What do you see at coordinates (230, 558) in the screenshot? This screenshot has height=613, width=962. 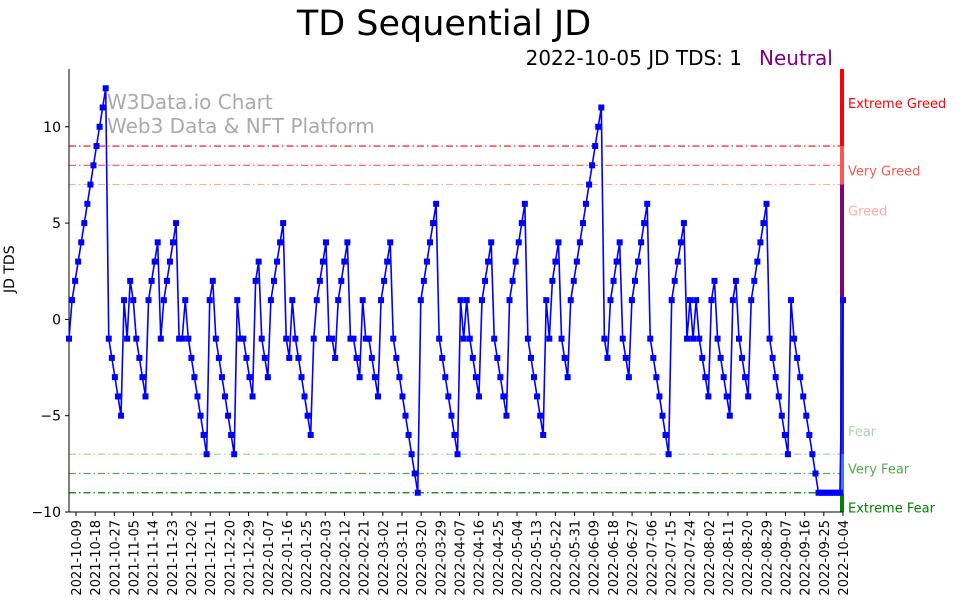 I see `x-tick-label: 2021-12-20` at bounding box center [230, 558].